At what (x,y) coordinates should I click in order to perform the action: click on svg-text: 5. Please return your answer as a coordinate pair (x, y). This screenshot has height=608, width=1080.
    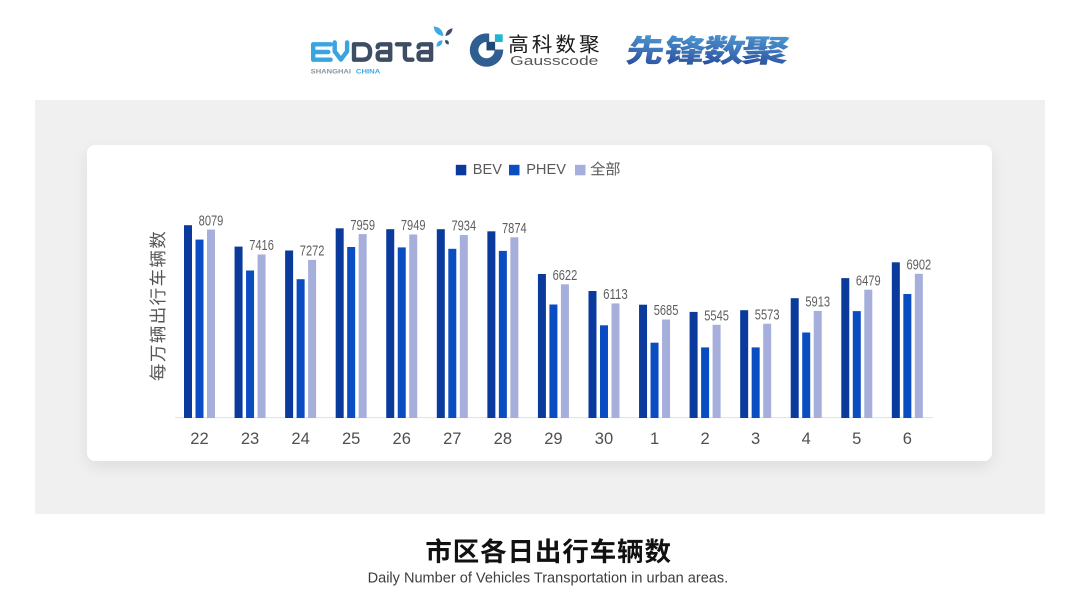
    Looking at the image, I should click on (856, 439).